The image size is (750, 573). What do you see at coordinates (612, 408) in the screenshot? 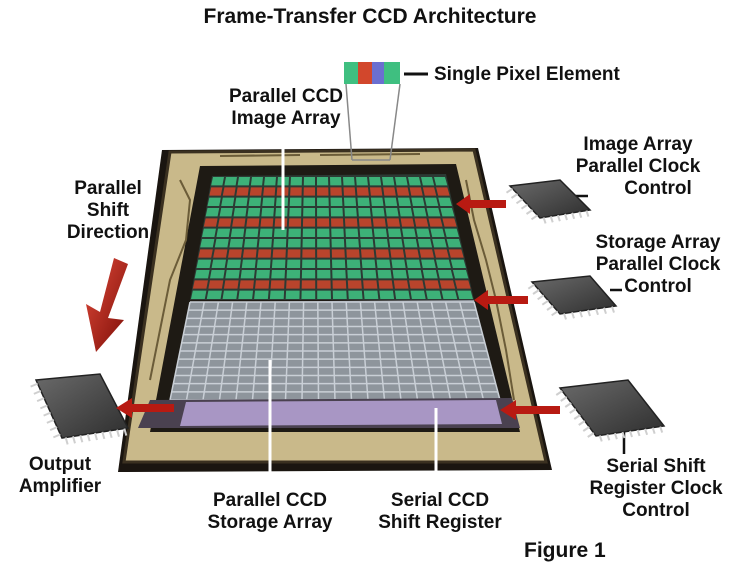
I see `serial-clock-chip-body` at bounding box center [612, 408].